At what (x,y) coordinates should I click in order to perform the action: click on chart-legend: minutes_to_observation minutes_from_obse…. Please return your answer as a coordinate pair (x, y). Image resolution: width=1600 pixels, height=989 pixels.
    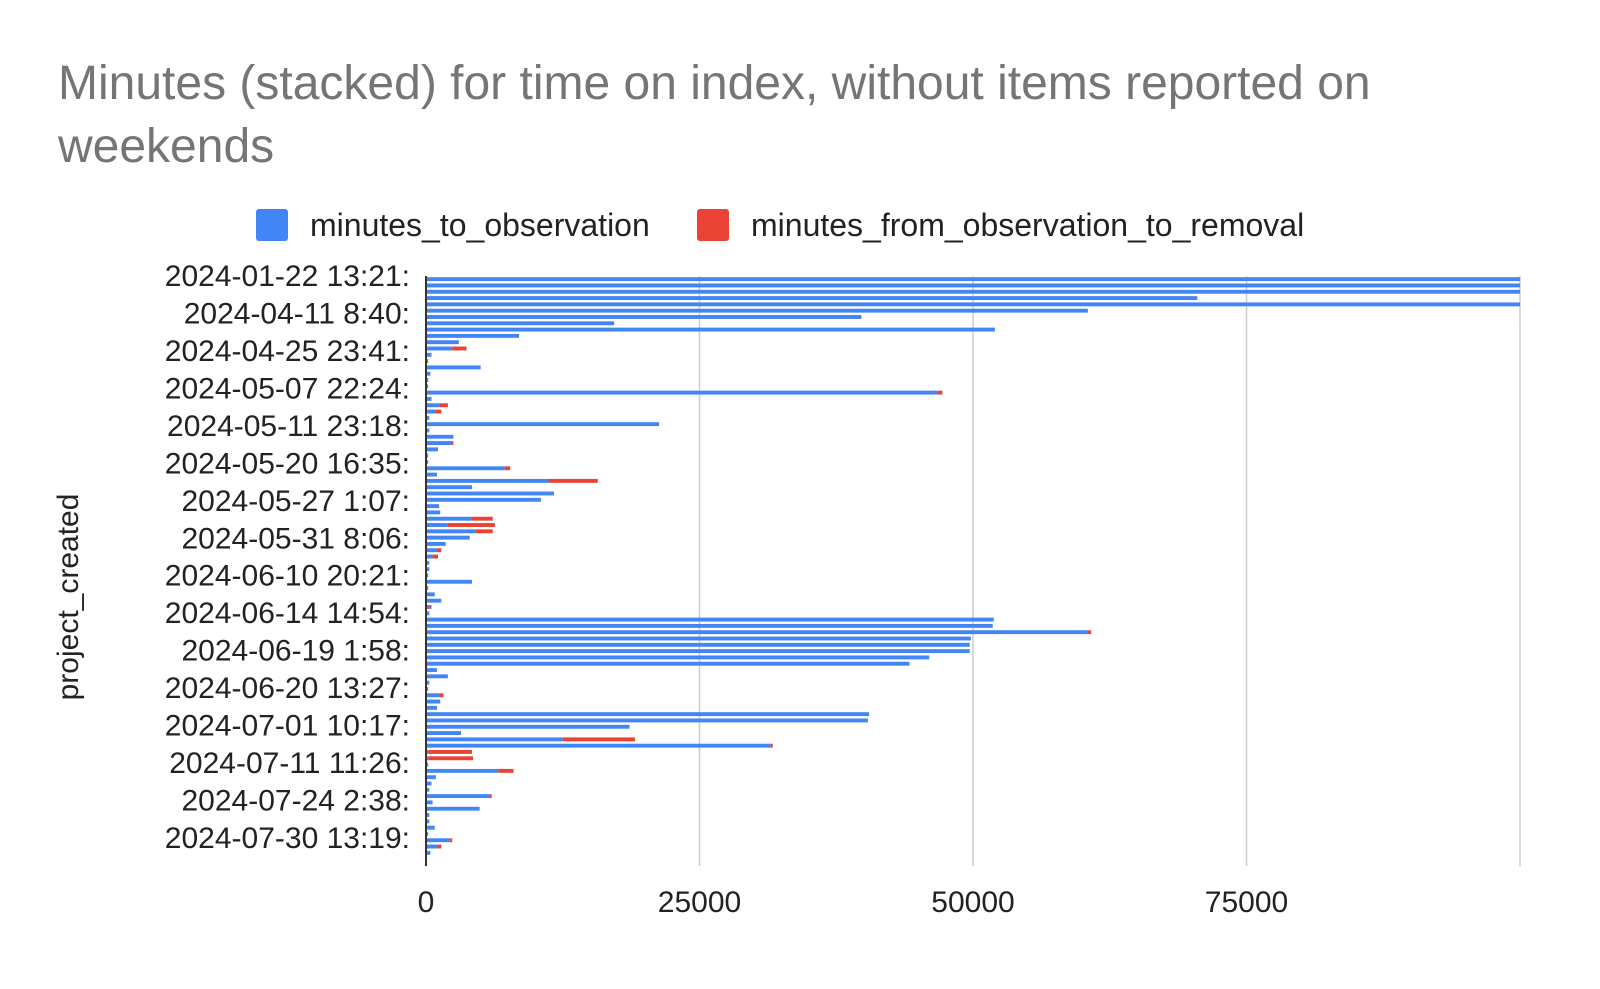
    Looking at the image, I should click on (800, 225).